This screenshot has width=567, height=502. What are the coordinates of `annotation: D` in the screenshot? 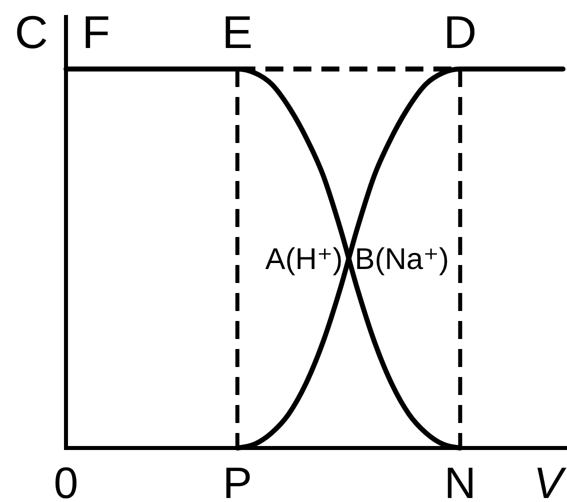 It's located at (460, 32).